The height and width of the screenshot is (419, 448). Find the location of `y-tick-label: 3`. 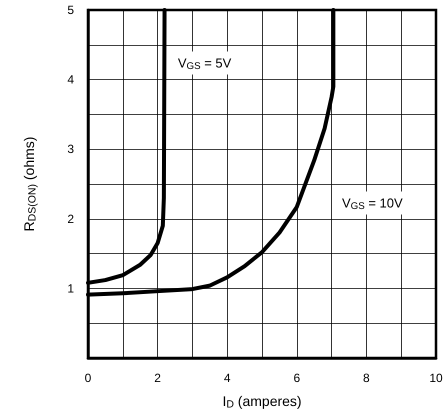

y-tick-label: 3 is located at coordinates (70, 149).